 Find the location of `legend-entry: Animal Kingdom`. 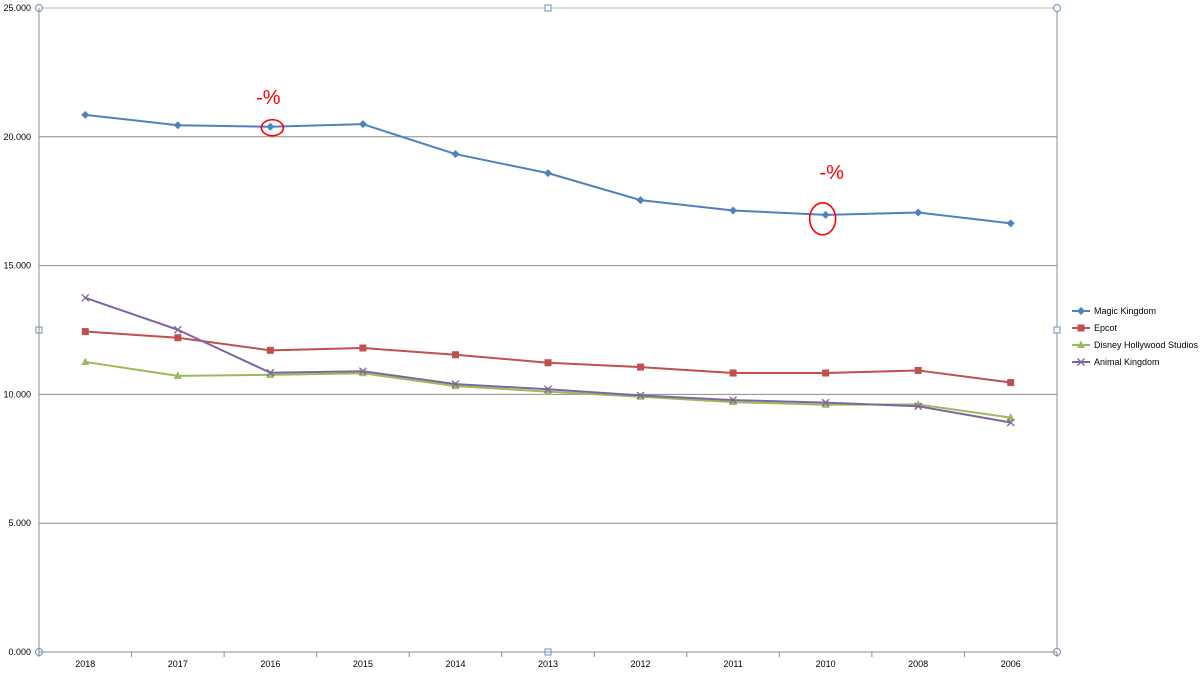

legend-entry: Animal Kingdom is located at coordinates (1116, 362).